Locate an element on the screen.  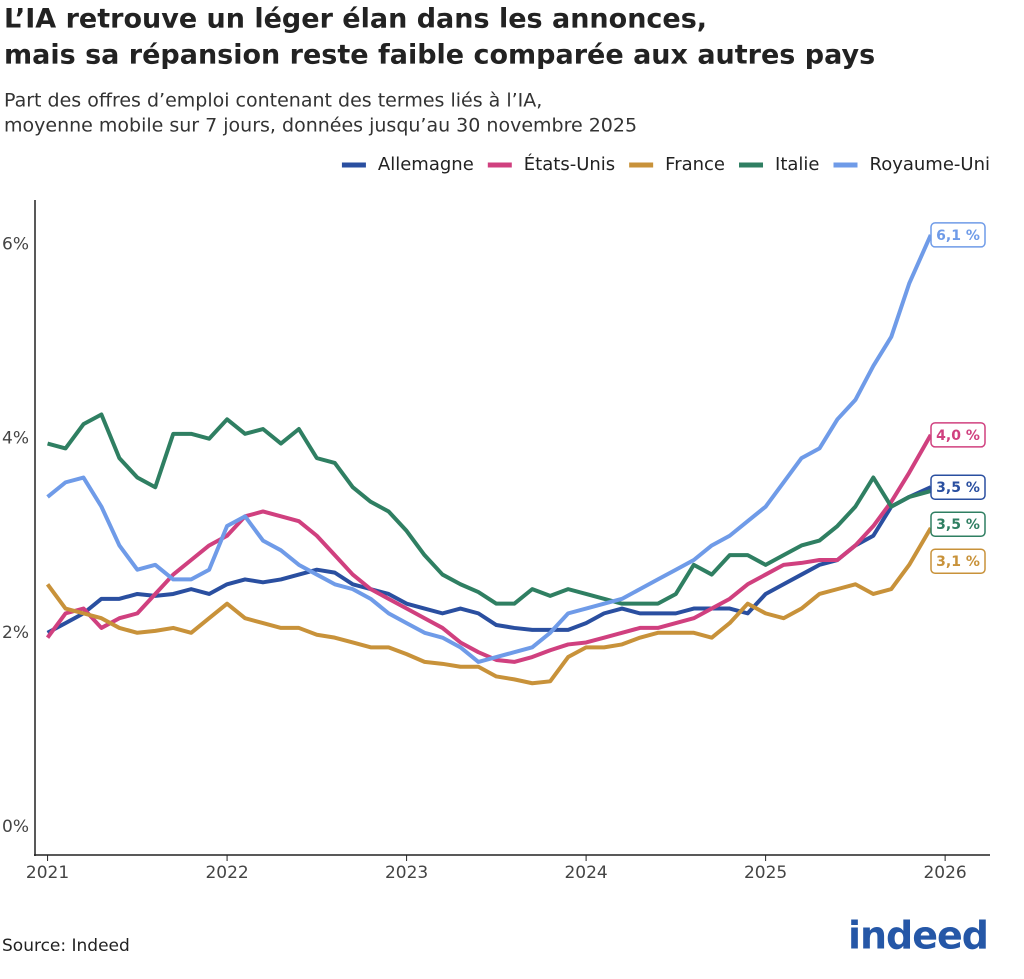
logo: indeed is located at coordinates (918, 936).